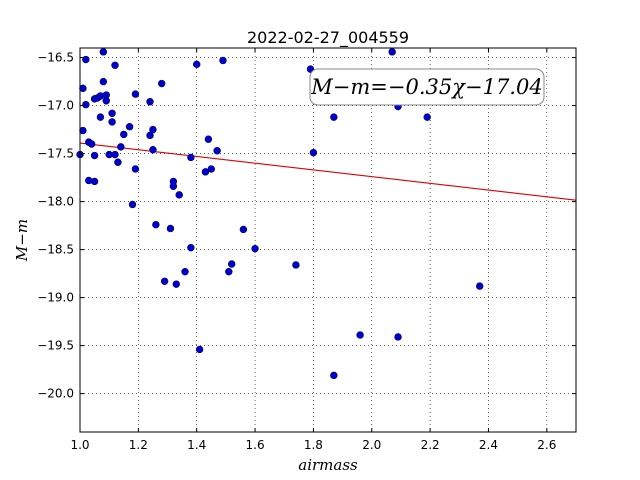 The height and width of the screenshot is (480, 640). What do you see at coordinates (55, 298) in the screenshot?
I see `y-tick-label: −19.0` at bounding box center [55, 298].